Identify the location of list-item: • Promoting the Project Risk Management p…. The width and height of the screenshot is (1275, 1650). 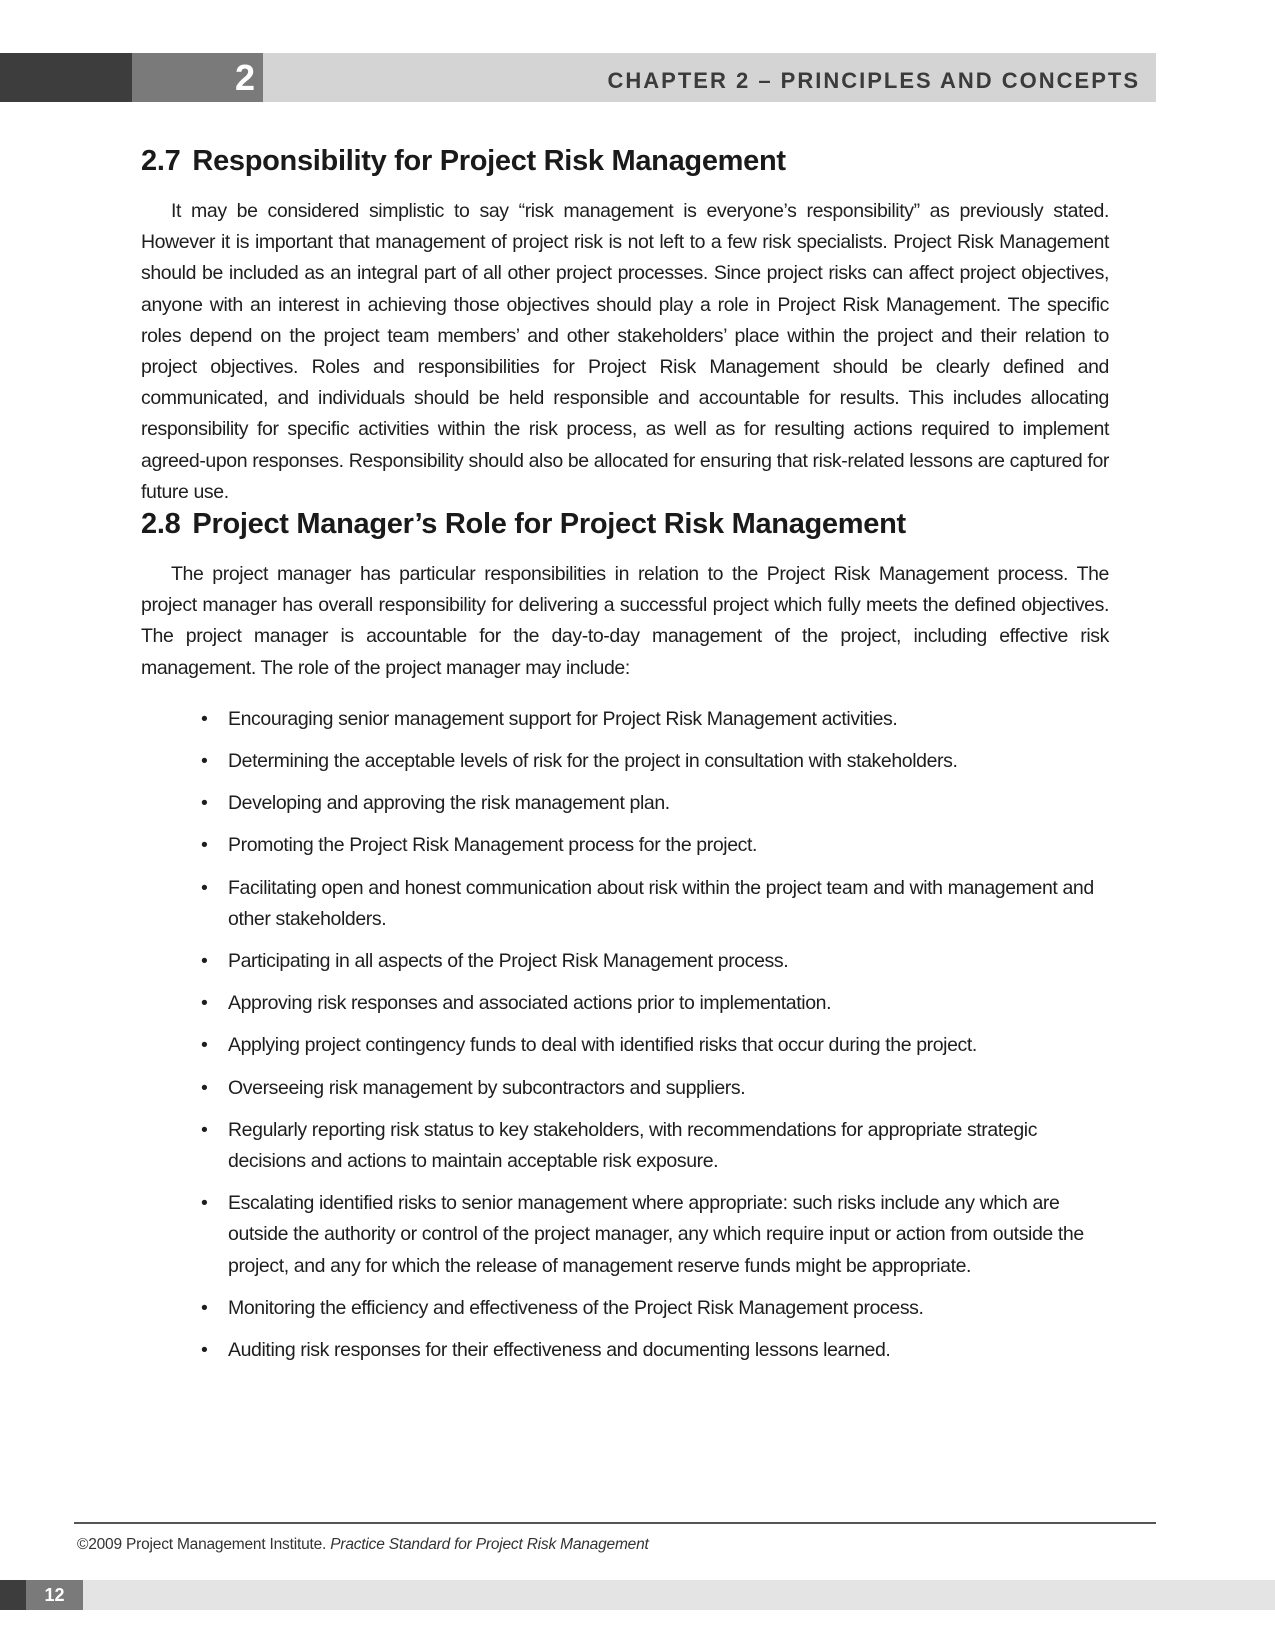
(655, 845).